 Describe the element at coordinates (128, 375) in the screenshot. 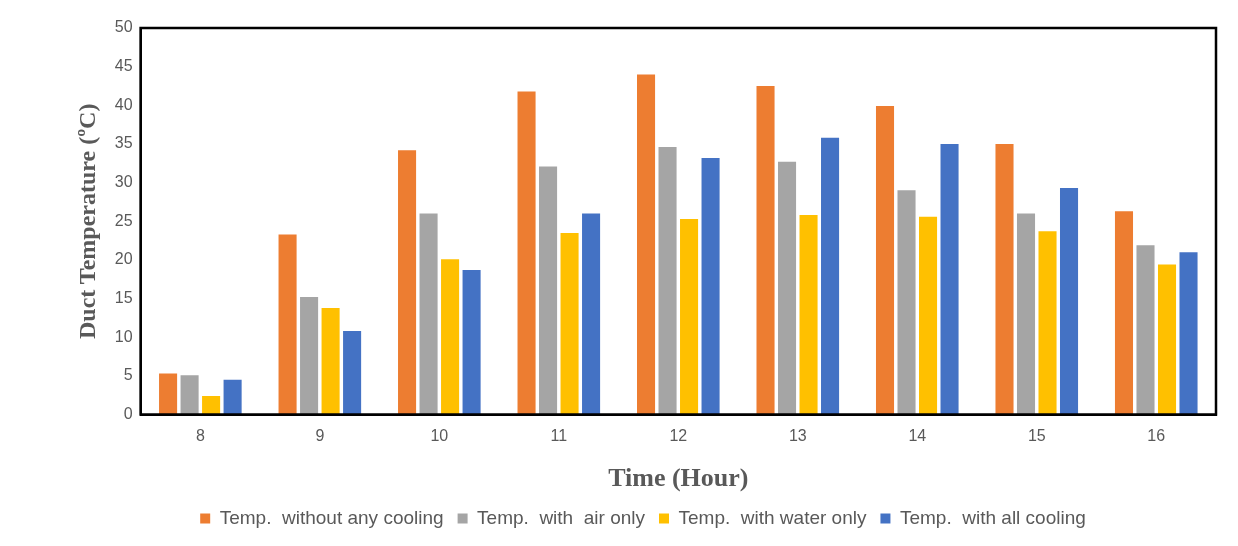

I see `y-tick-label: 5` at that location.